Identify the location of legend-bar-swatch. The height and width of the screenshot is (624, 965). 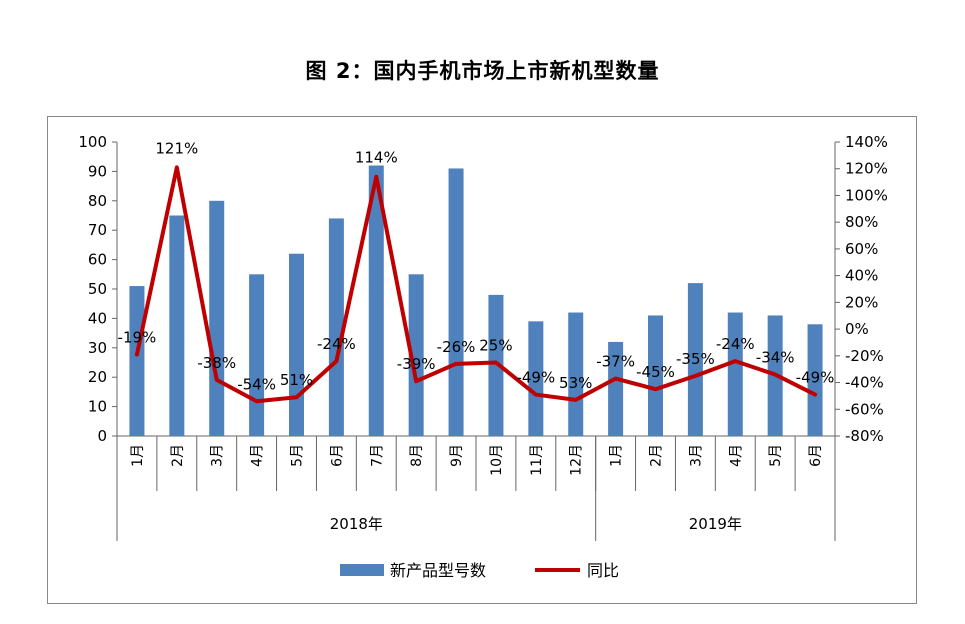
(362, 570).